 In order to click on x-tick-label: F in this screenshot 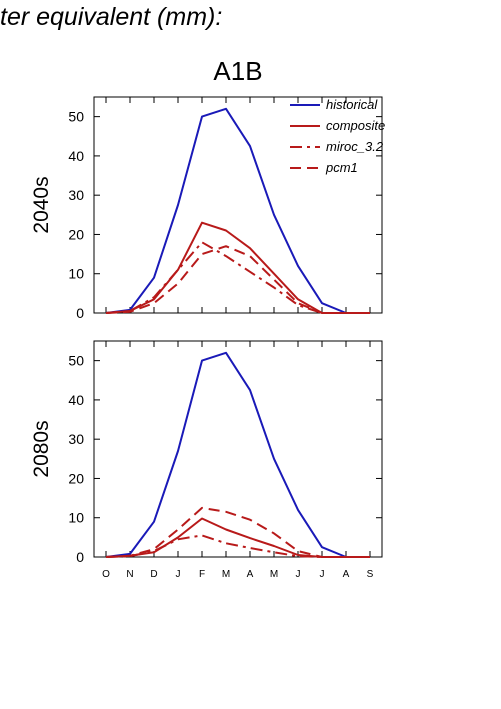, I will do `click(202, 574)`.